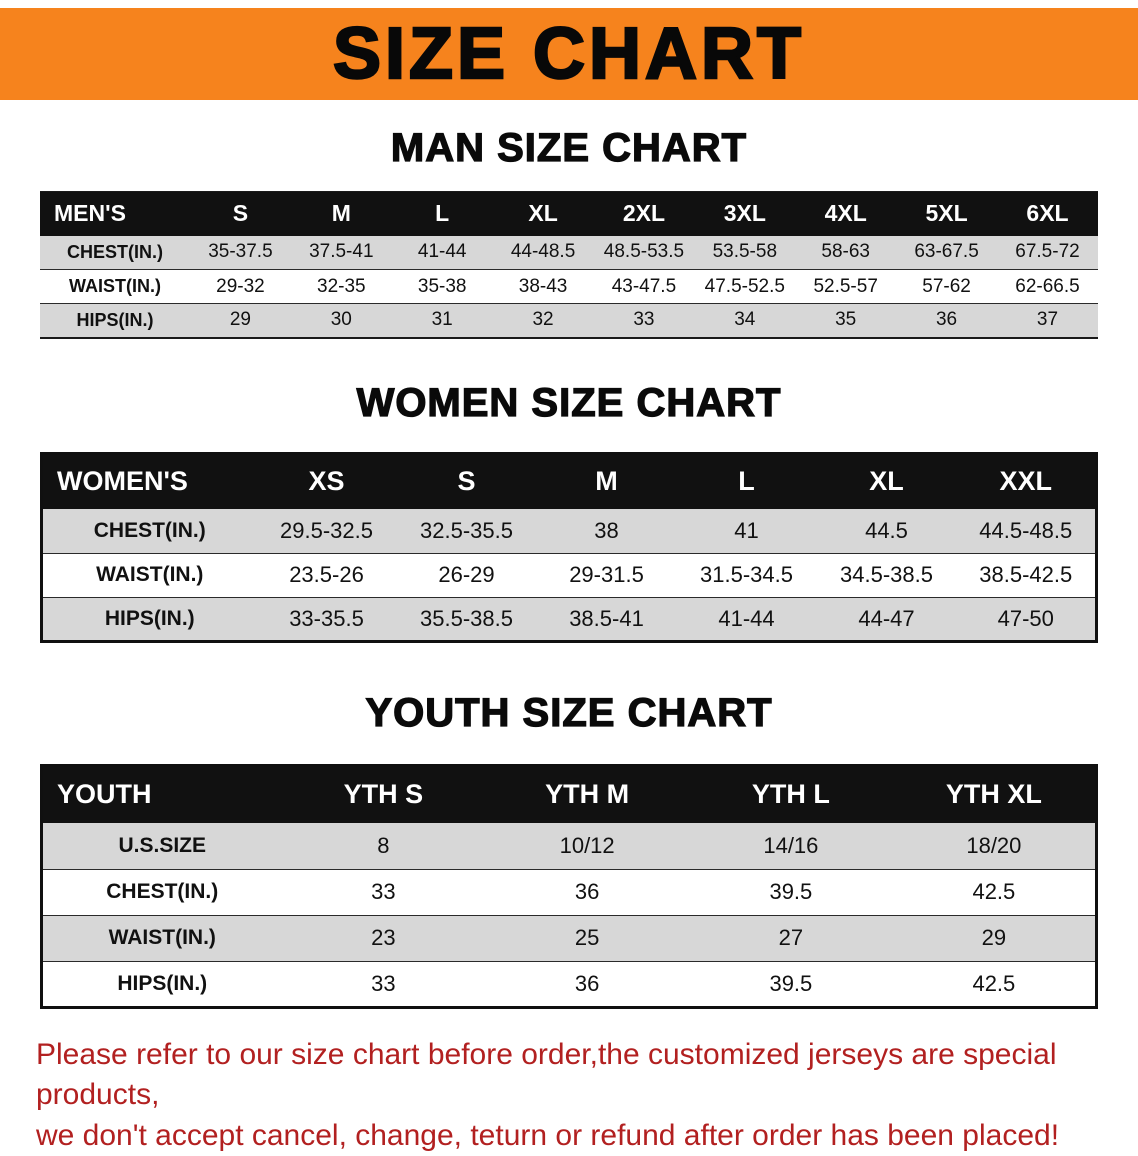  I want to click on women-header-row: WOMEN'S XS S M L XL XXL, so click(569, 481).